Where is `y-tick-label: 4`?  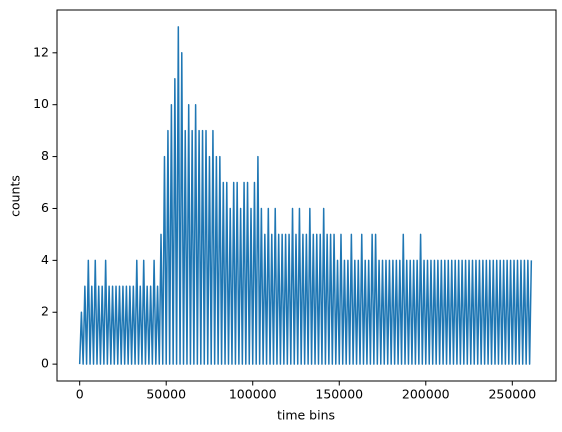 y-tick-label: 4 is located at coordinates (45, 259).